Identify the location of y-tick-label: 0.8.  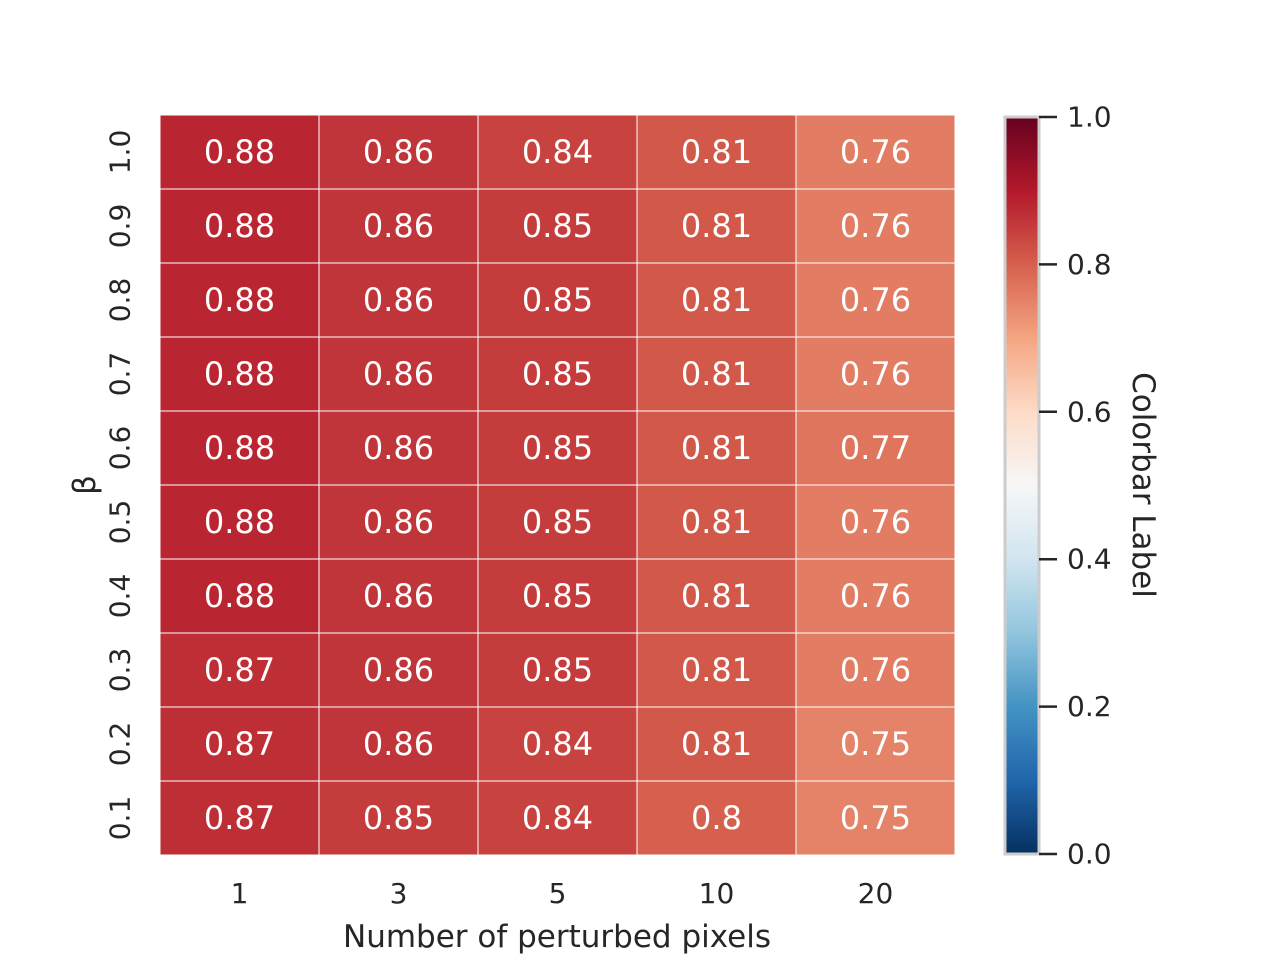
(120, 300).